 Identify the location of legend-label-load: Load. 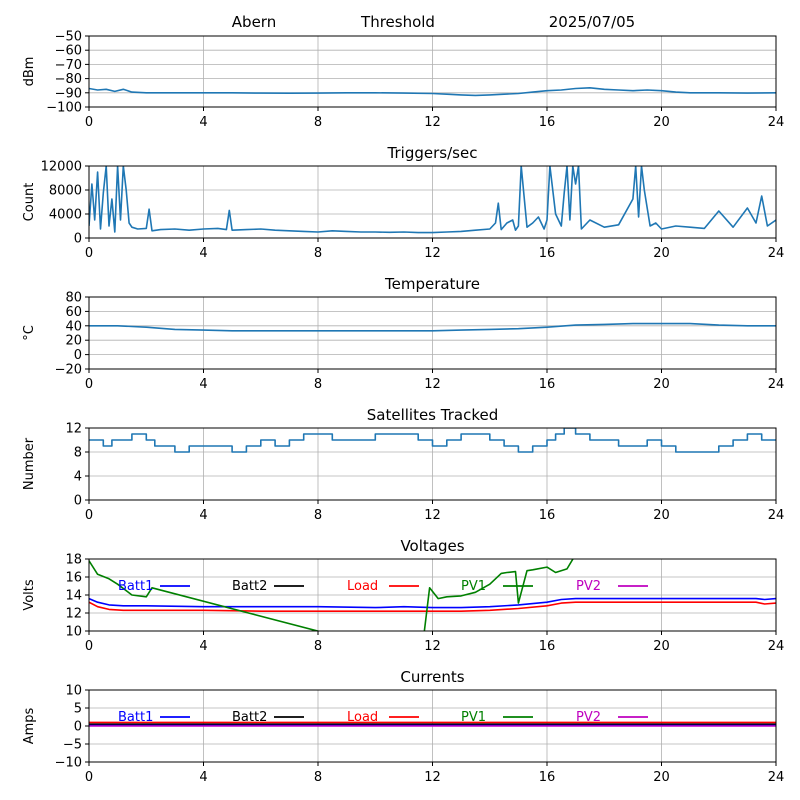
(362, 717).